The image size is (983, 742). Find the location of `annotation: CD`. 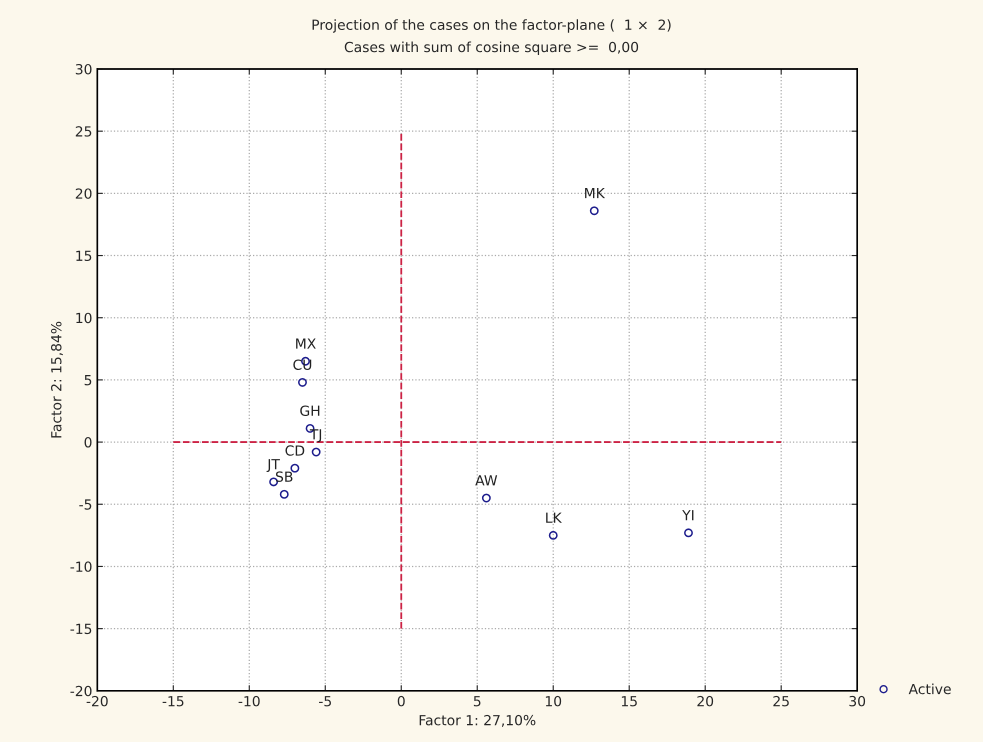

annotation: CD is located at coordinates (294, 450).